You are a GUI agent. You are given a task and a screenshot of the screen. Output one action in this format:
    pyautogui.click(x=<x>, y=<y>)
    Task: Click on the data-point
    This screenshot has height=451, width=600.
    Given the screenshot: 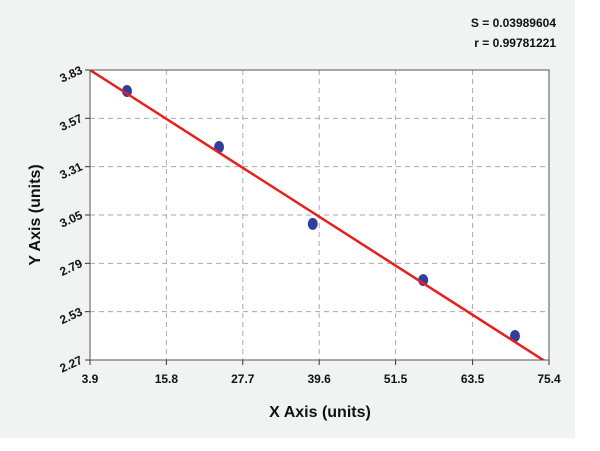 What is the action you would take?
    pyautogui.click(x=312, y=223)
    